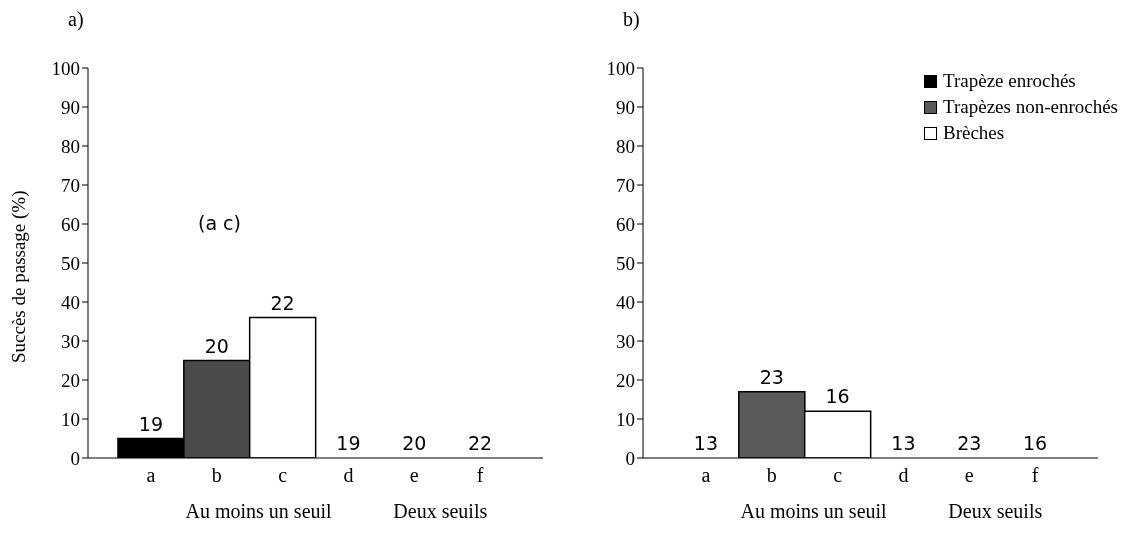 This screenshot has width=1133, height=552. I want to click on chart-title: b), so click(631, 19).